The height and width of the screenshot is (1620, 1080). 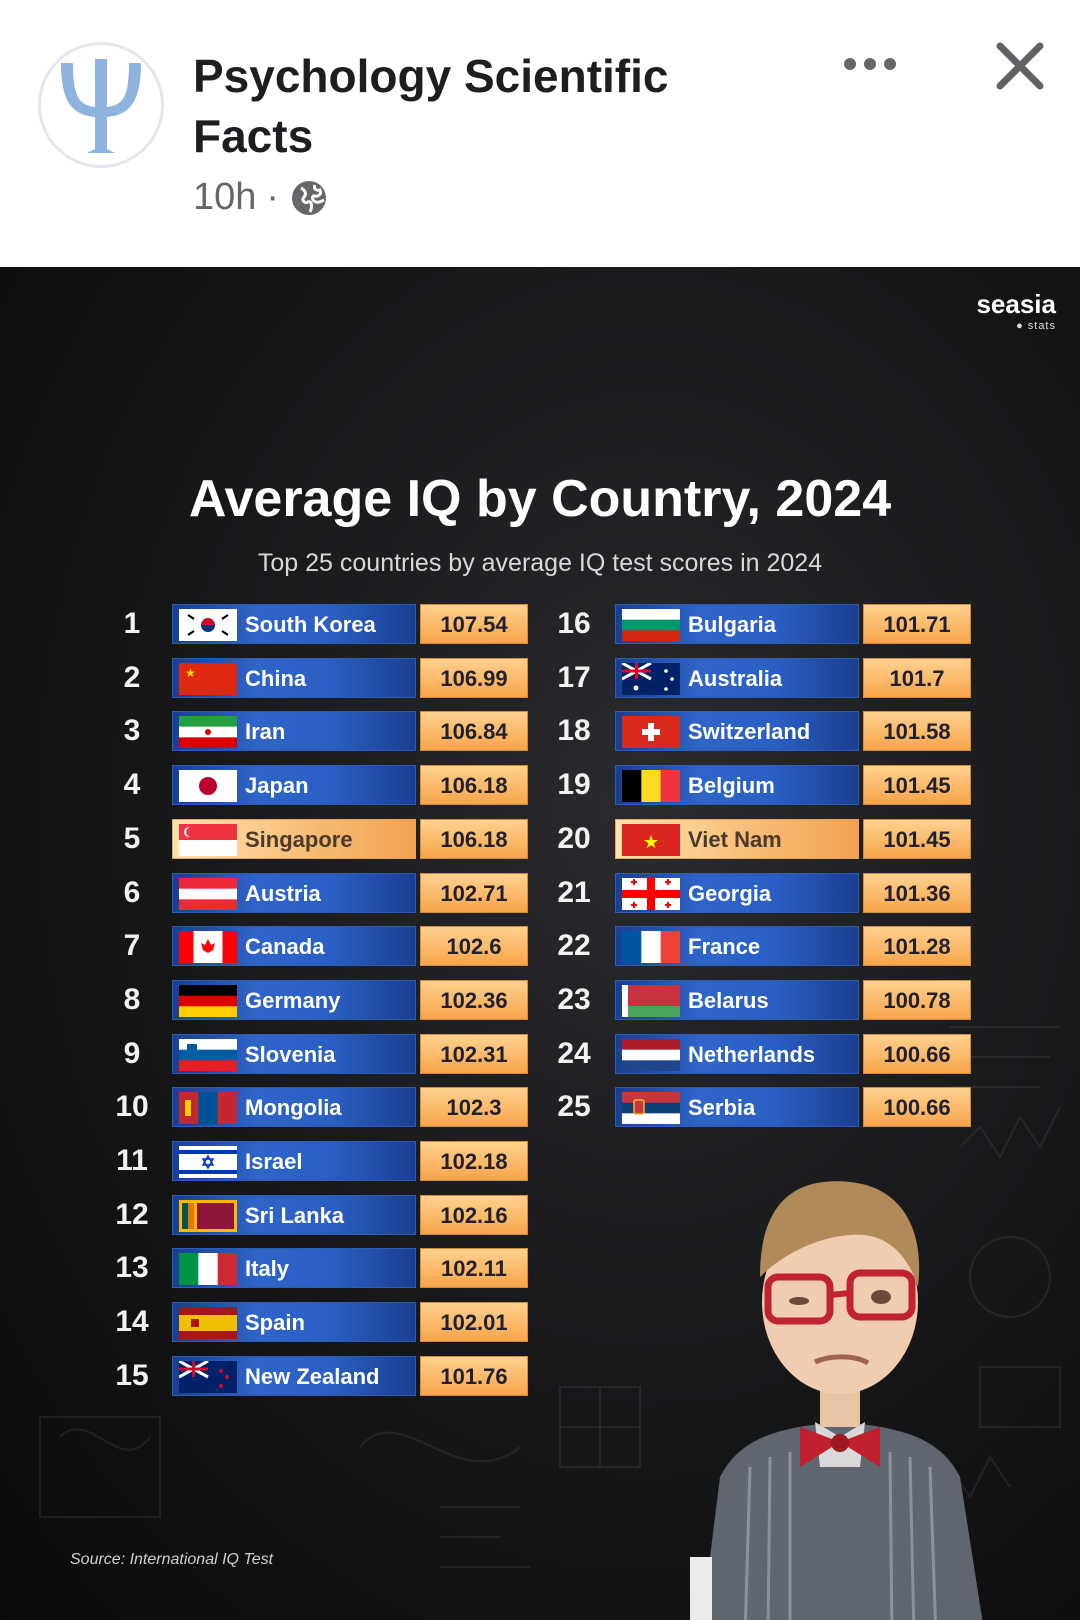 I want to click on country-name: Mongolia, so click(x=293, y=1108).